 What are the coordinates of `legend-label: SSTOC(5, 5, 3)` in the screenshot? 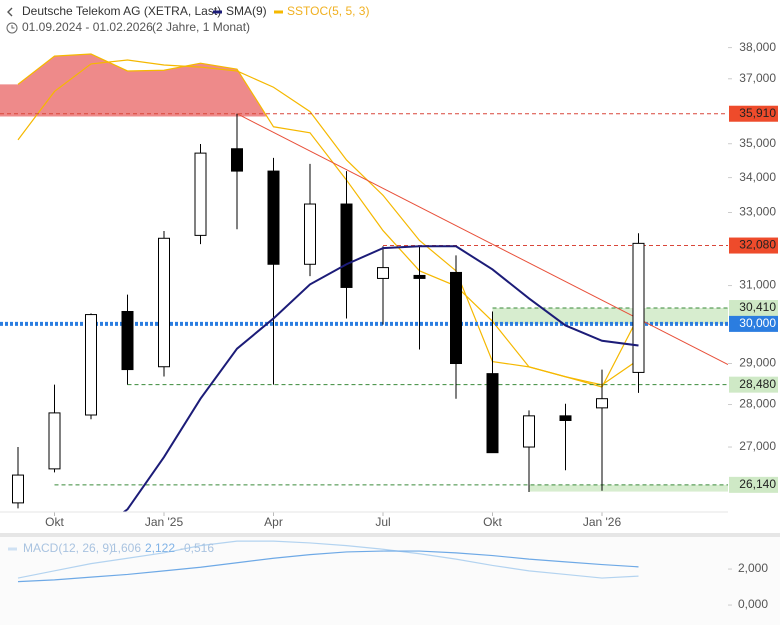 It's located at (328, 11).